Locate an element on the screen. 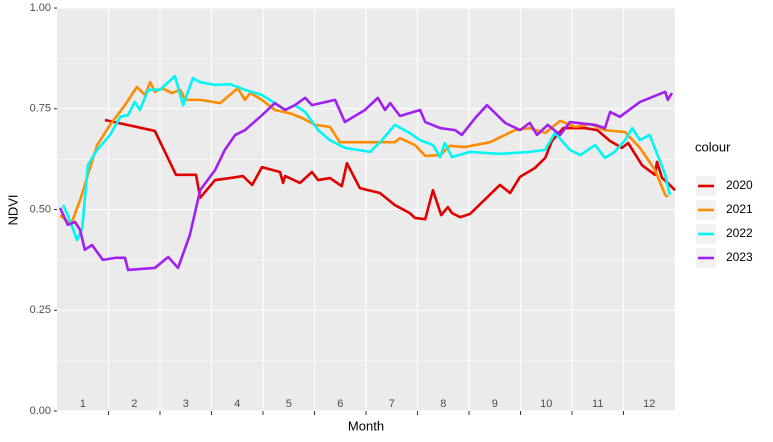 This screenshot has width=773, height=442. x-tick-label: 12 is located at coordinates (649, 404).